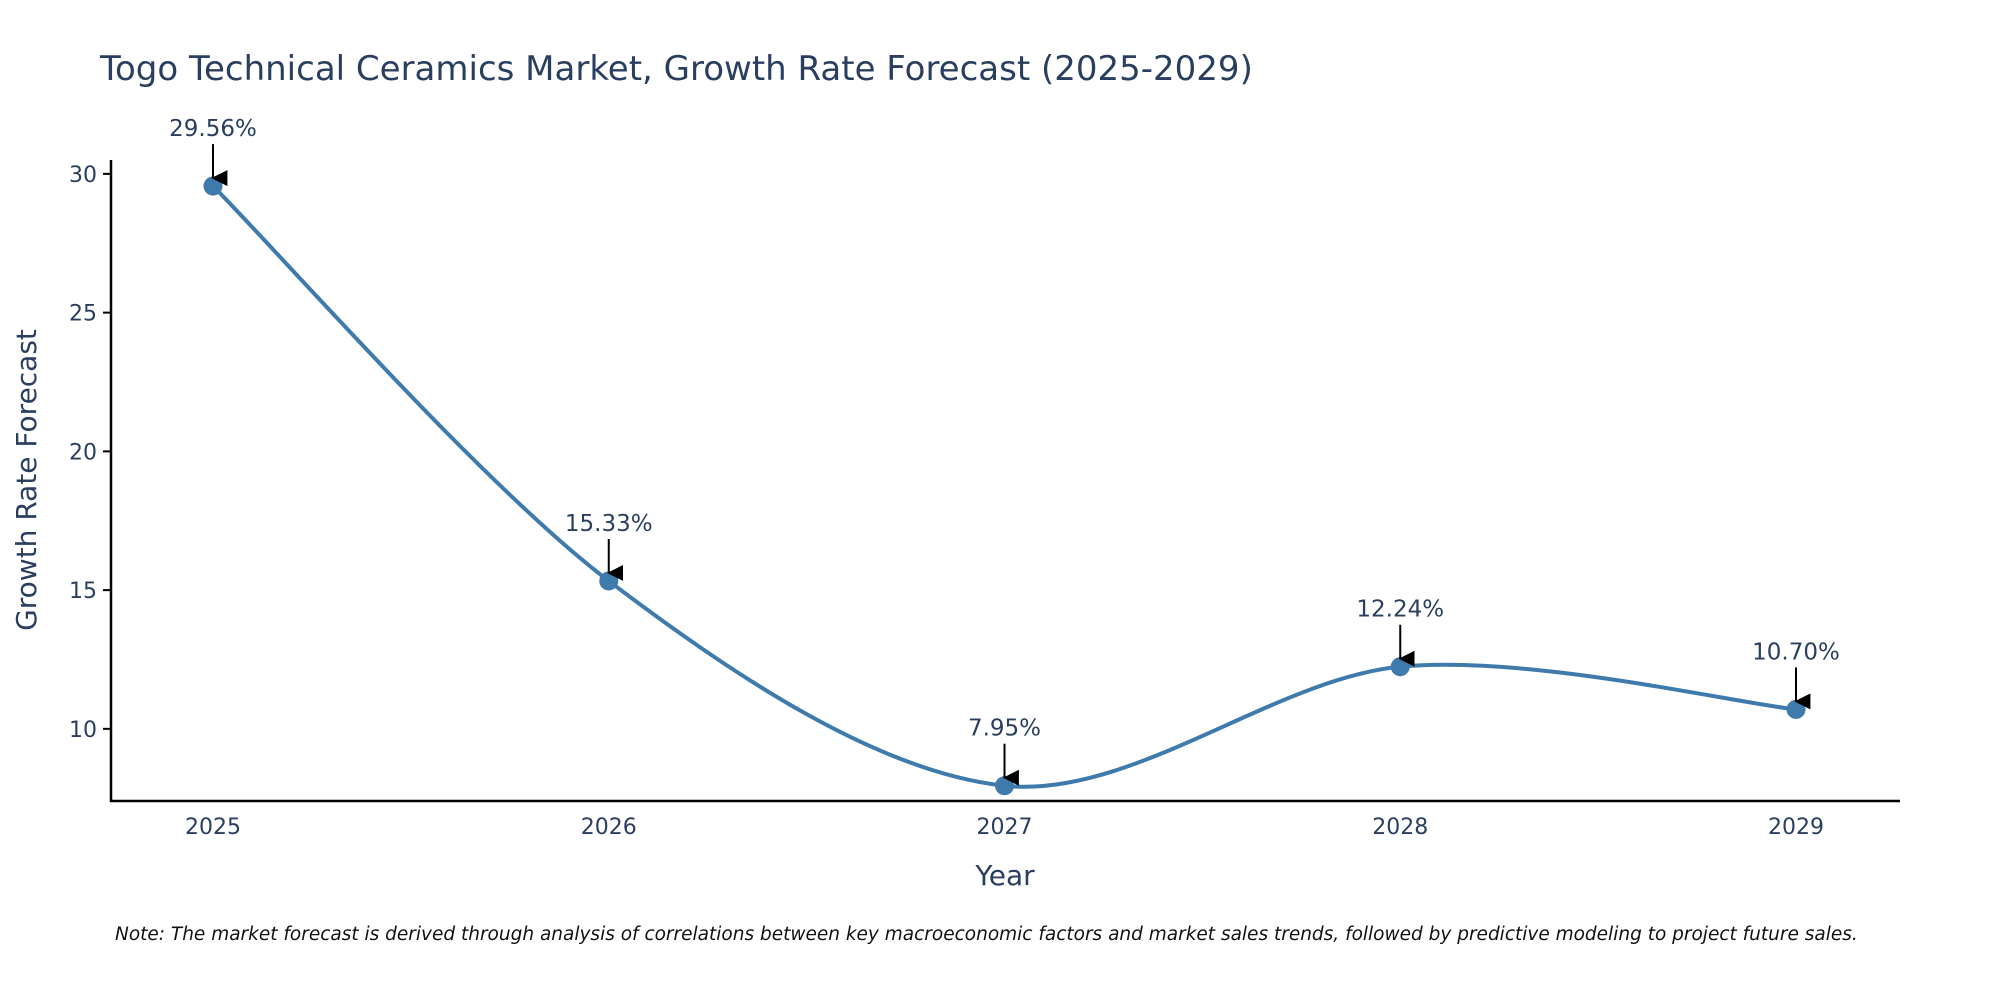 The image size is (2000, 1000). Describe the element at coordinates (609, 827) in the screenshot. I see `x-tick-label: 2026` at that location.